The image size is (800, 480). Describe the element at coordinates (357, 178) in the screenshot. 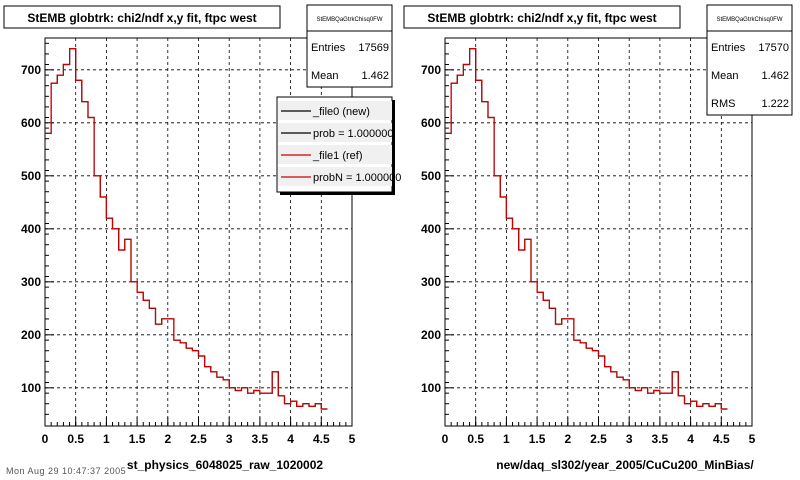

I see `legend-label: probN = 1.000000` at that location.